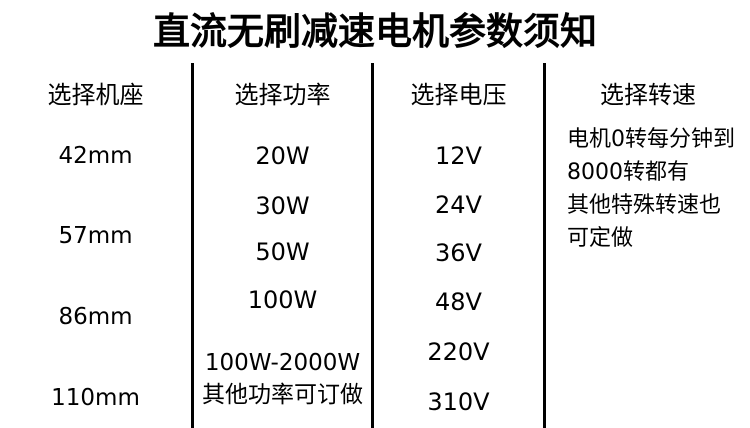 The image size is (750, 428). I want to click on page-title: 直流无刷减速电机参数须知, so click(375, 31).